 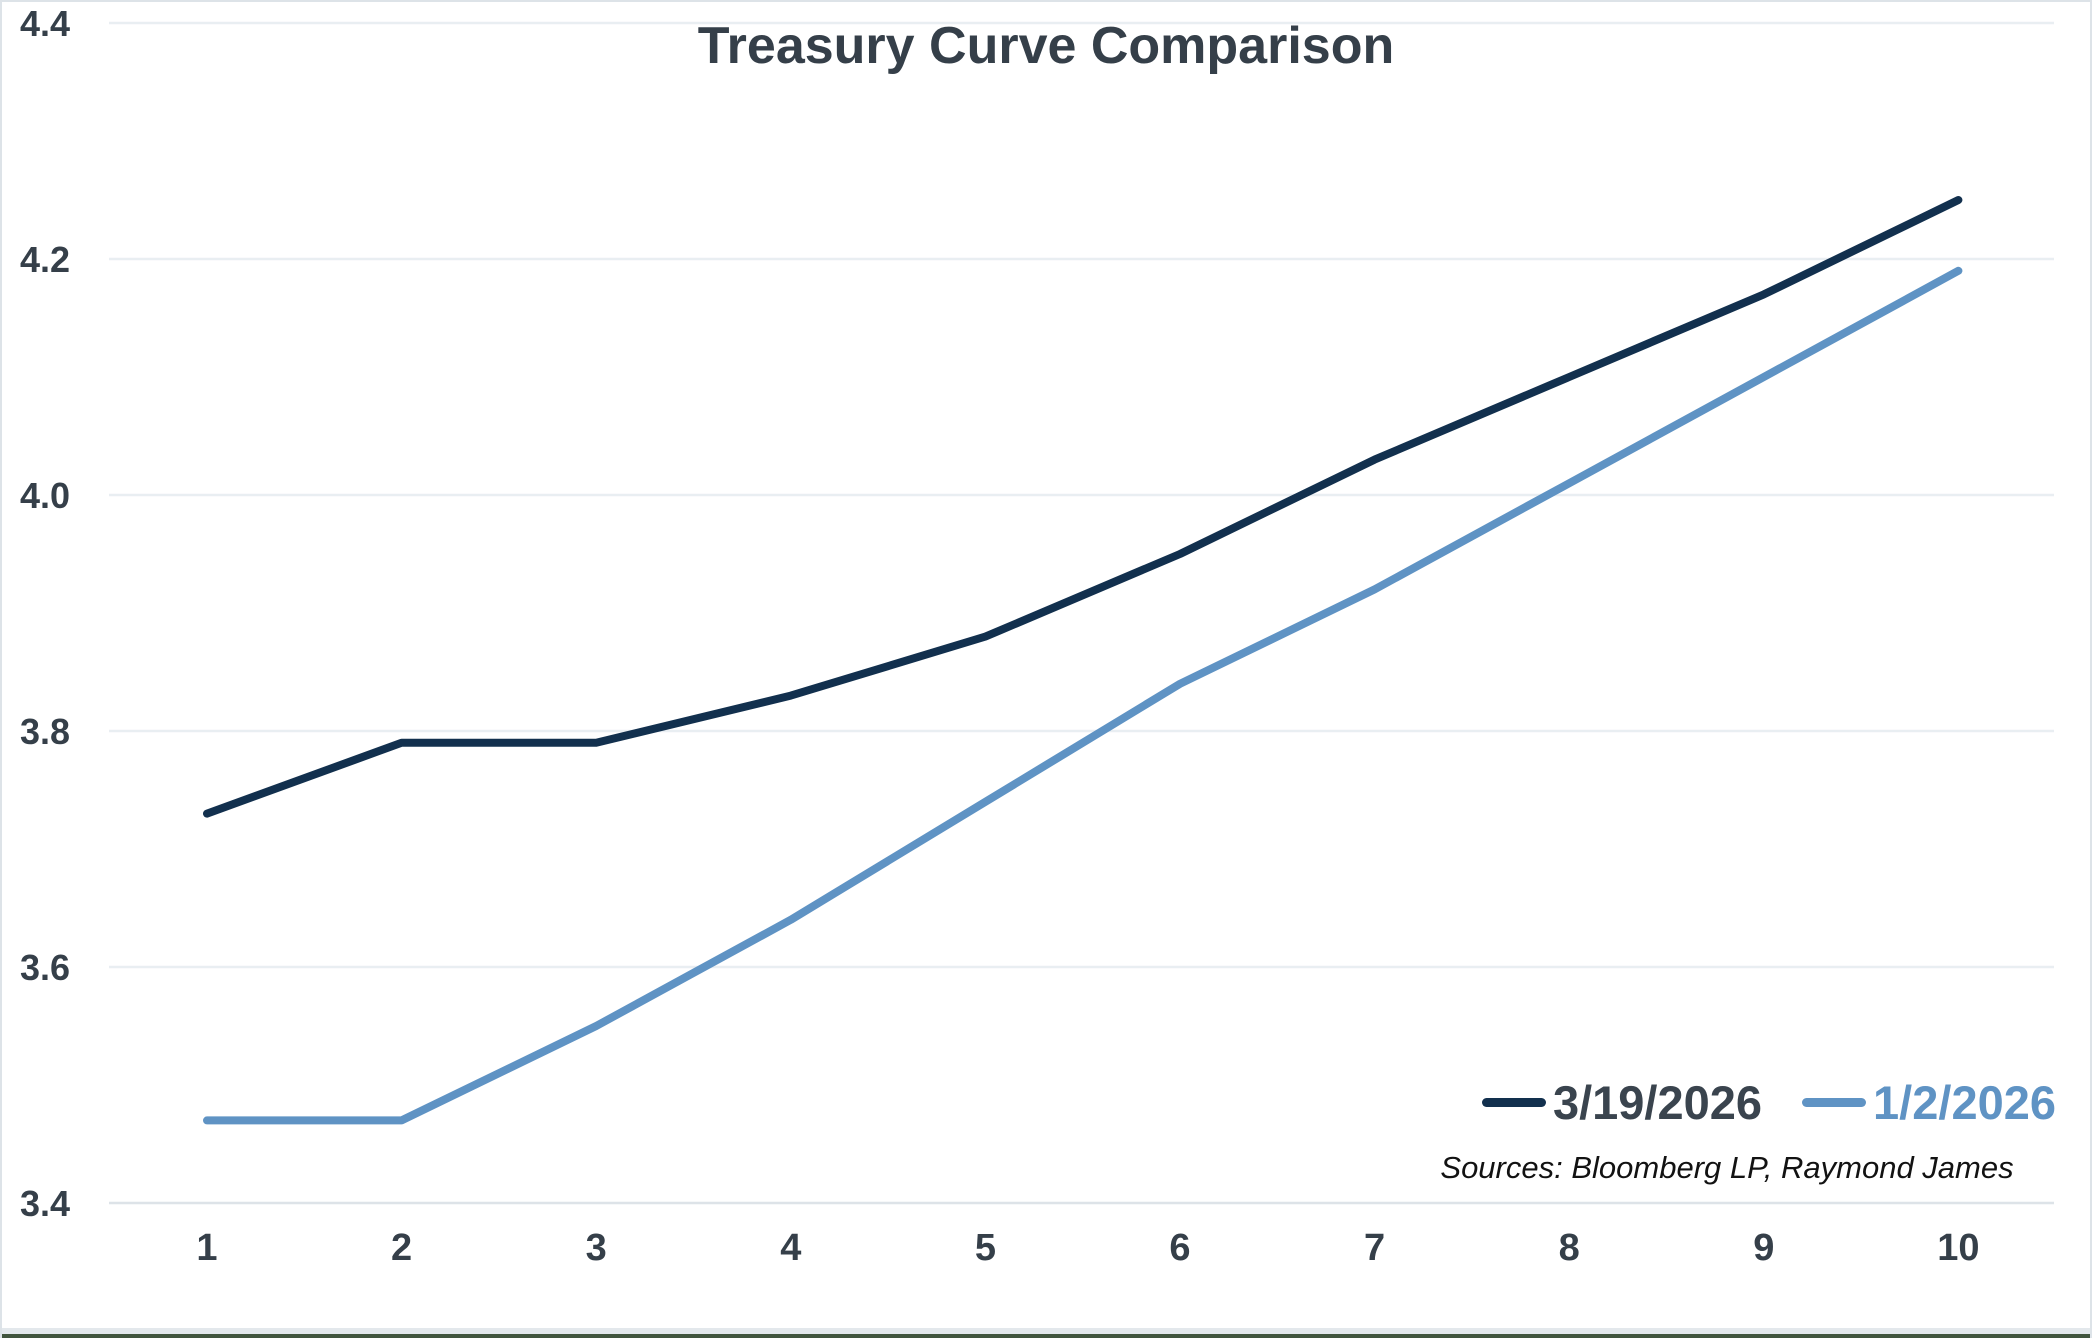 I want to click on x-tick-label: 10, so click(x=1958, y=1248).